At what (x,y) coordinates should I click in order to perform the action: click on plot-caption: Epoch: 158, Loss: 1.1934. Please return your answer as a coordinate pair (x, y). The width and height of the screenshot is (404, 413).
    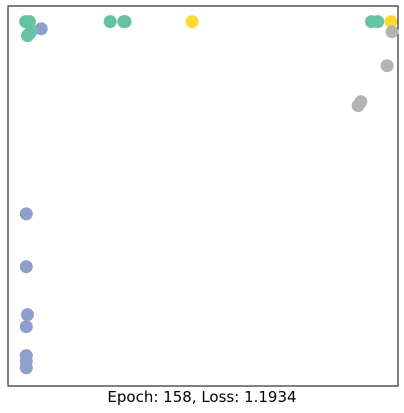
    Looking at the image, I should click on (202, 397).